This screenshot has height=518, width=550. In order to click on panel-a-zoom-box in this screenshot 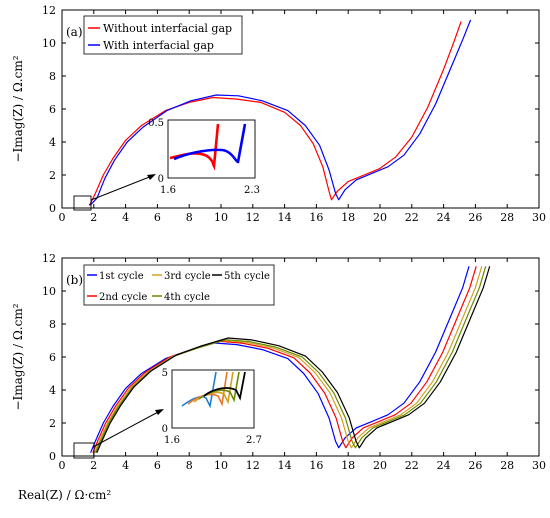, I will do `click(82, 203)`.